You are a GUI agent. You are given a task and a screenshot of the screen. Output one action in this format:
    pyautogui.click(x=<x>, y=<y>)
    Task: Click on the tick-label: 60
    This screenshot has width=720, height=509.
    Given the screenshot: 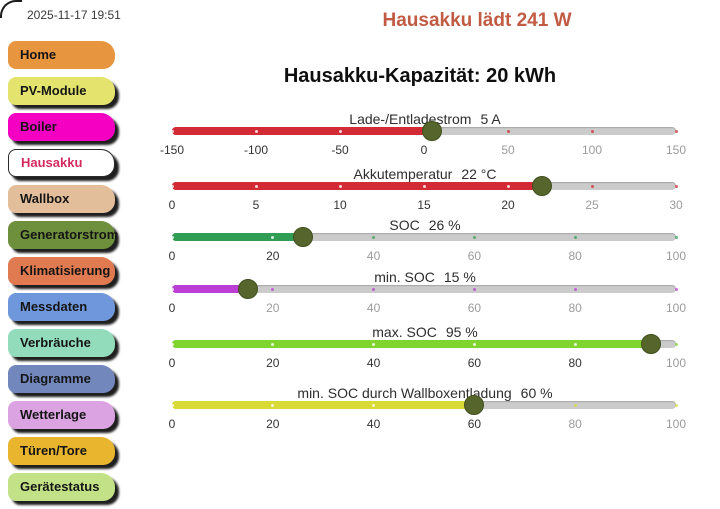 What is the action you would take?
    pyautogui.click(x=474, y=424)
    